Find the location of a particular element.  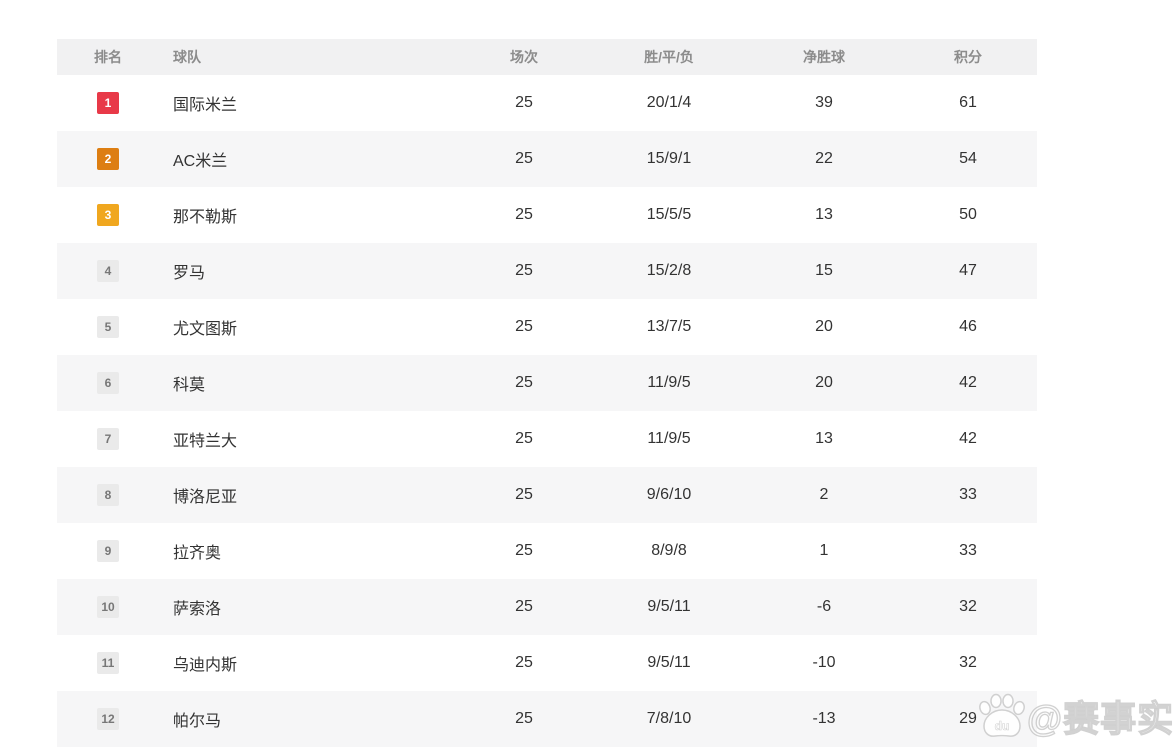

rank-badge: 11 is located at coordinates (108, 663).